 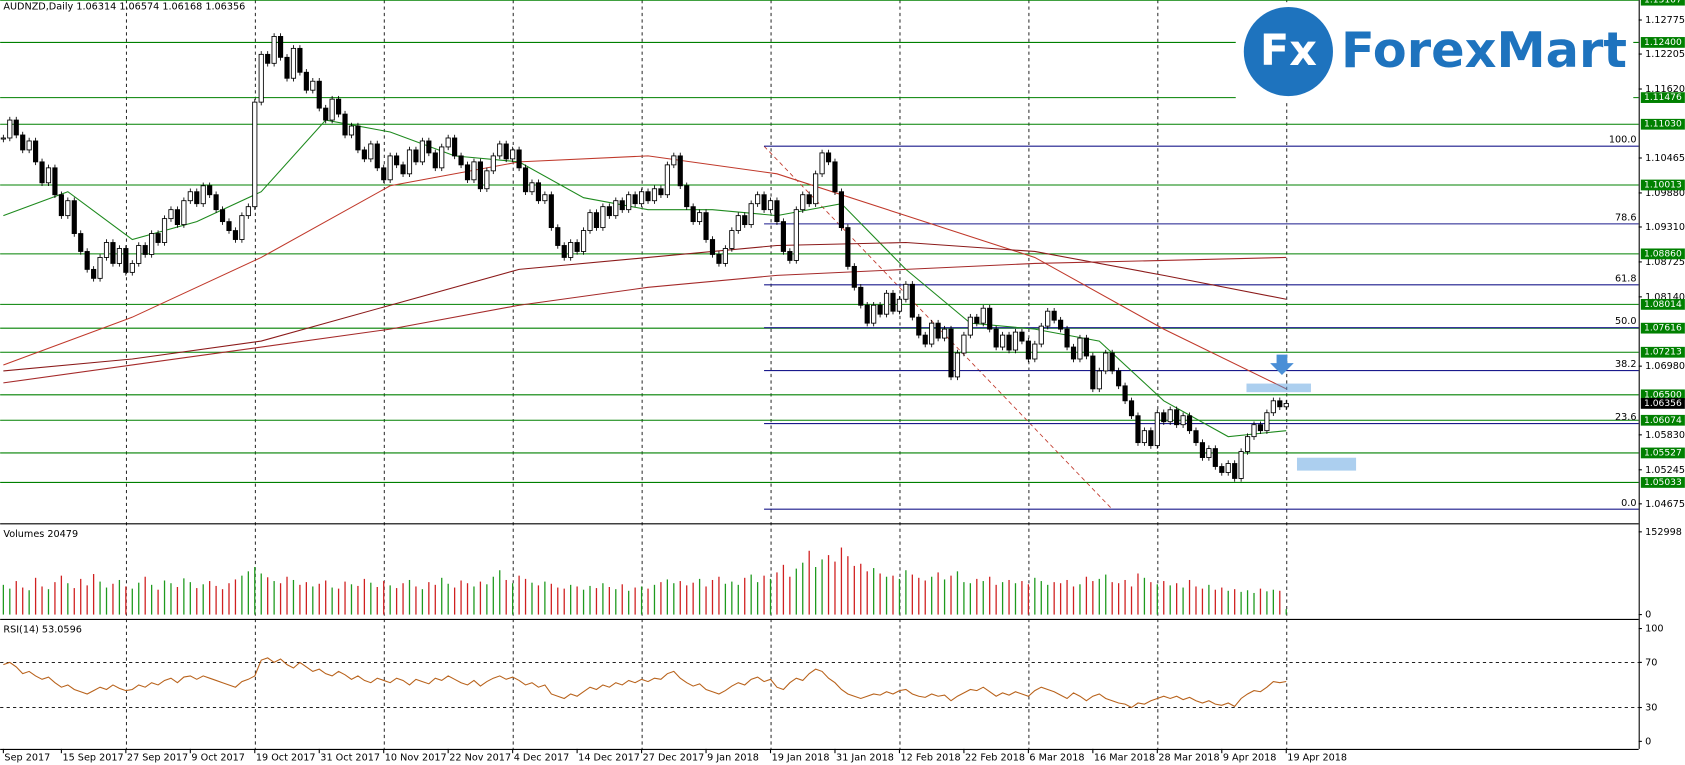 What do you see at coordinates (674, 757) in the screenshot?
I see `x-tick-label: 27 Dec 2017` at bounding box center [674, 757].